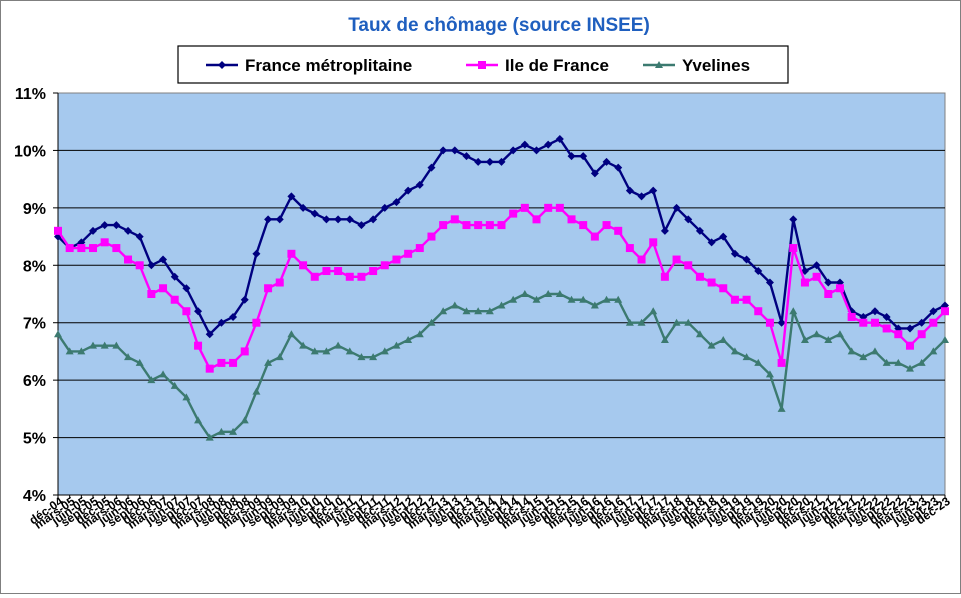 Image resolution: width=961 pixels, height=598 pixels. What do you see at coordinates (499, 25) in the screenshot?
I see `chart-title: Taux de chômage (source INSEE)` at bounding box center [499, 25].